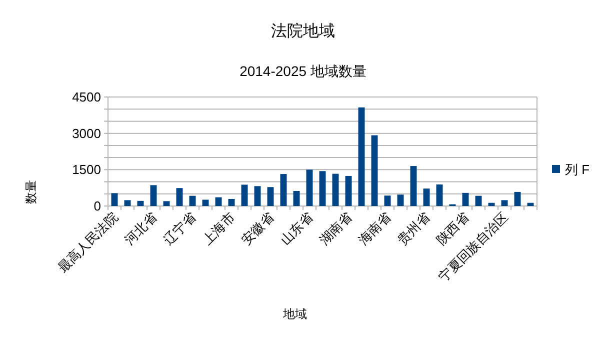  Describe the element at coordinates (218, 229) in the screenshot. I see `x-tick-label: 上海市` at that location.